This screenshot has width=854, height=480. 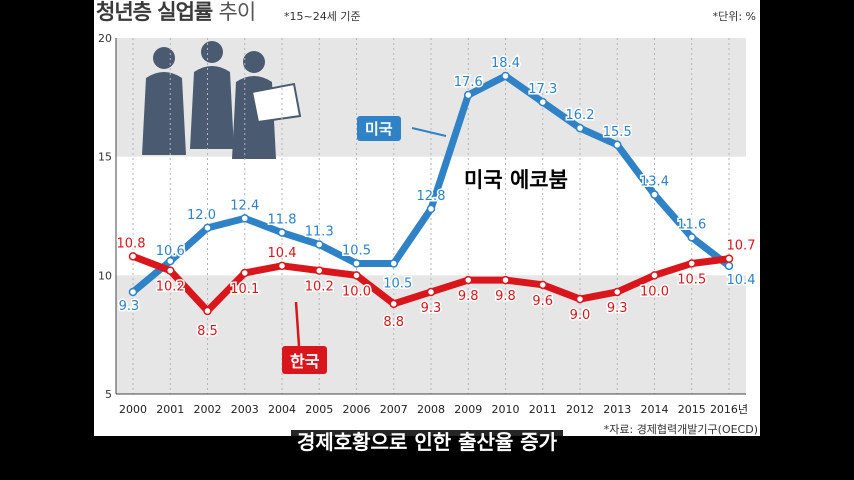 What do you see at coordinates (542, 89) in the screenshot?
I see `data-label-us: 17.3` at bounding box center [542, 89].